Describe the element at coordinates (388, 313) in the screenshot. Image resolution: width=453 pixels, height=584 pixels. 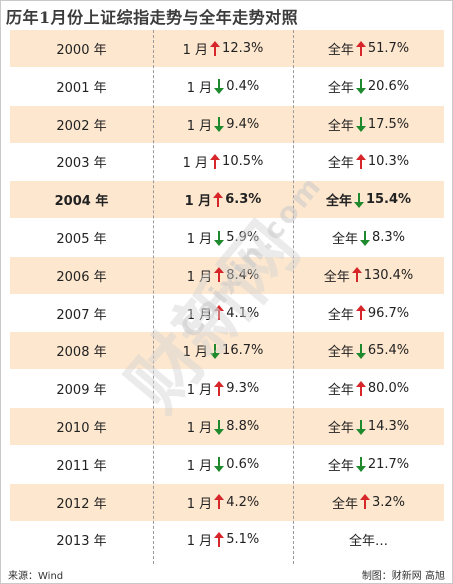
I see `full-year-value: 96.7%` at that location.